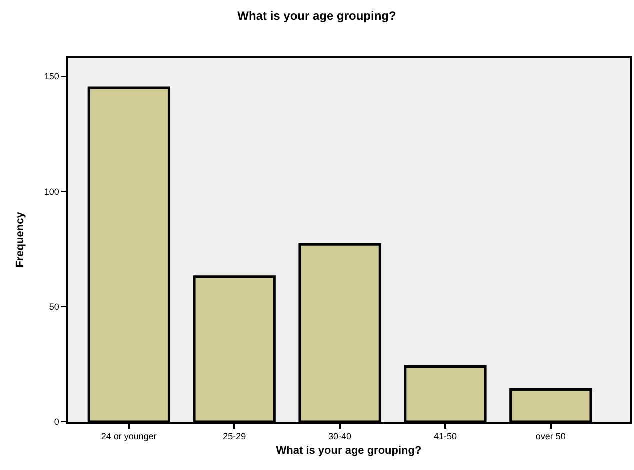 The image size is (634, 470). Describe the element at coordinates (349, 451) in the screenshot. I see `x-axis-title: What is your age grouping?` at that location.